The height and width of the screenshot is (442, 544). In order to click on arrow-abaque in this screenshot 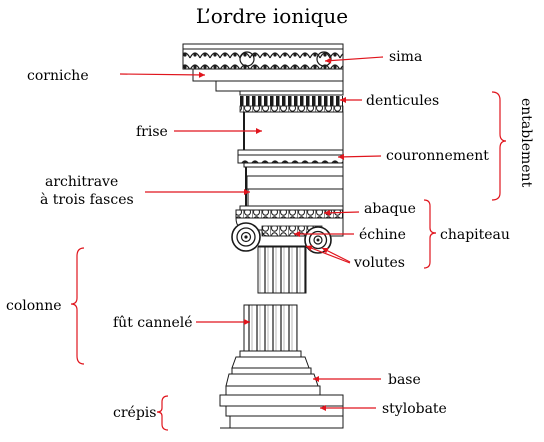, I will do `click(341, 212)`.